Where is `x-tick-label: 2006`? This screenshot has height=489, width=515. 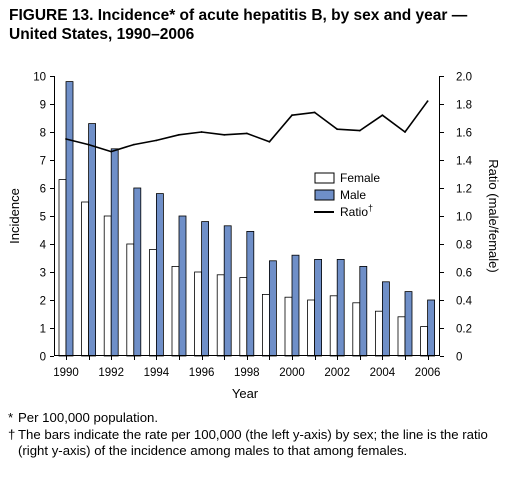
x-tick-label: 2006 is located at coordinates (428, 373).